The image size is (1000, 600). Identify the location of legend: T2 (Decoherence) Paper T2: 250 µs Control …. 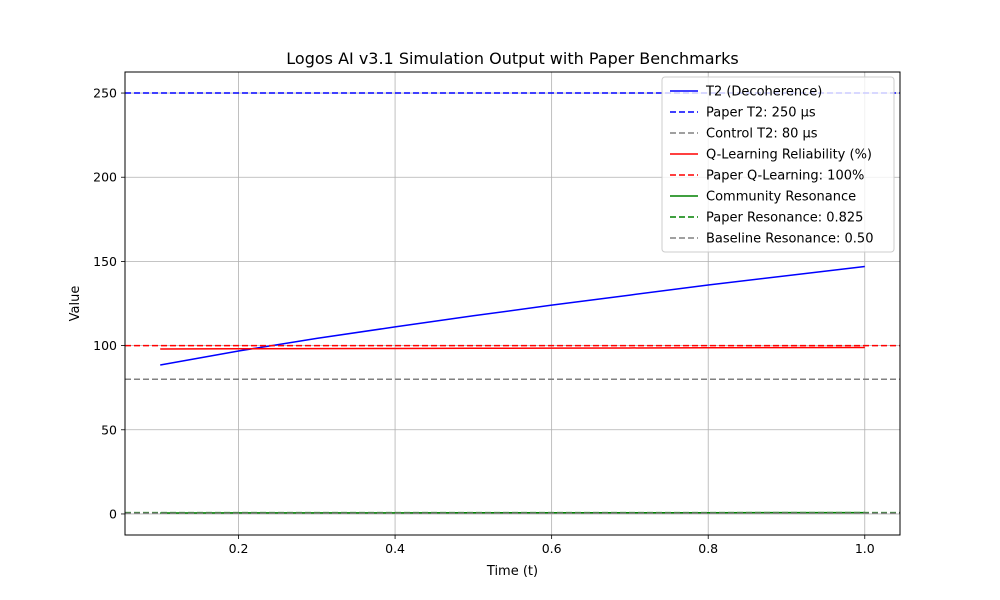
(778, 164).